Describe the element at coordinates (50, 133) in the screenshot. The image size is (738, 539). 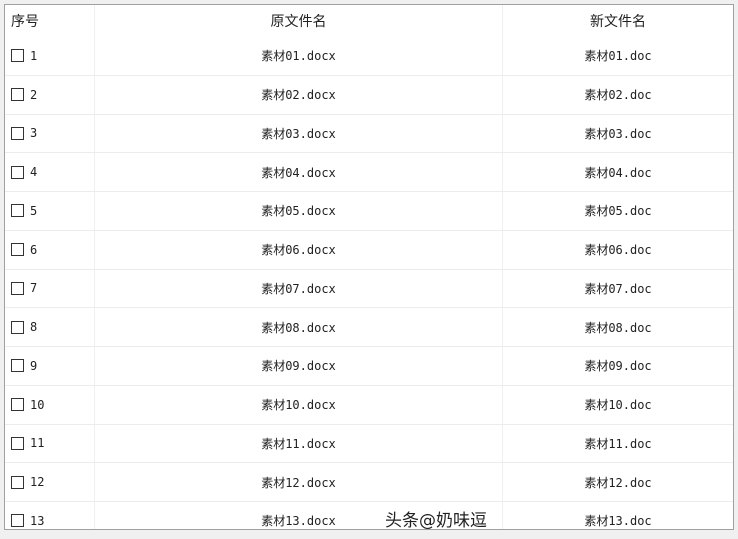
I see `index-cell: 3` at that location.